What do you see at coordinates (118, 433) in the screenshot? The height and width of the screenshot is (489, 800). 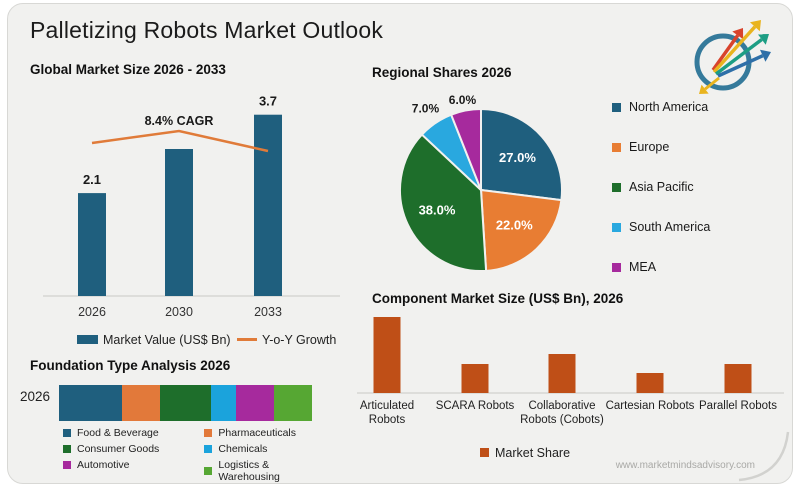 I see `legend-label: Food & Beverage` at bounding box center [118, 433].